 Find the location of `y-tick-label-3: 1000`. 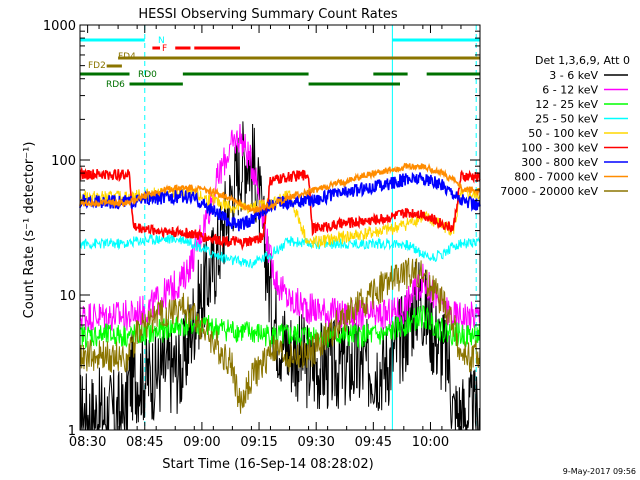

y-tick-label-3: 1000 is located at coordinates (59, 26).